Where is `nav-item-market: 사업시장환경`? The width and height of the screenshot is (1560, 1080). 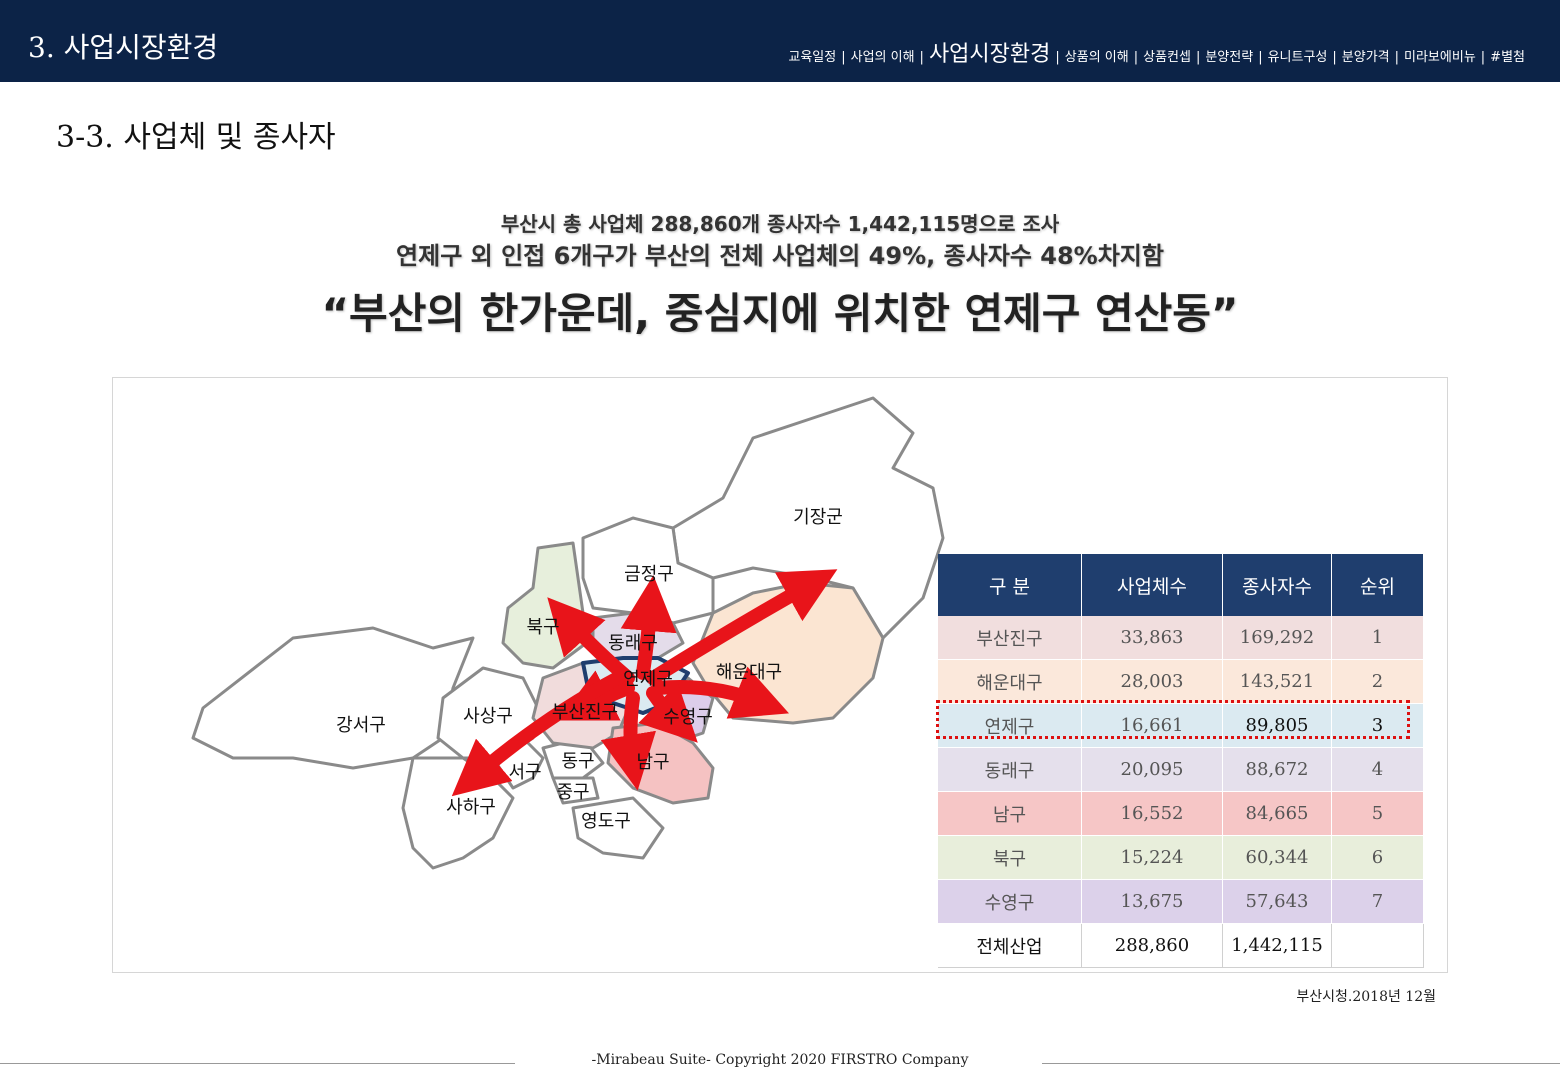
nav-item-market: 사업시장환경 is located at coordinates (989, 54).